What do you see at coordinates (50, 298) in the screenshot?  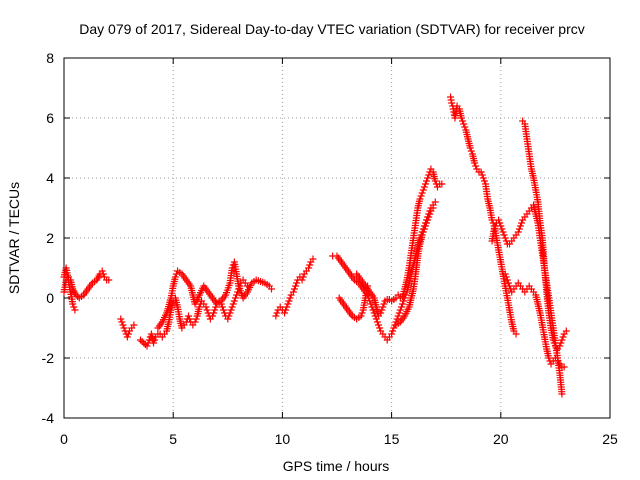 I see `y-tick-label: 0` at bounding box center [50, 298].